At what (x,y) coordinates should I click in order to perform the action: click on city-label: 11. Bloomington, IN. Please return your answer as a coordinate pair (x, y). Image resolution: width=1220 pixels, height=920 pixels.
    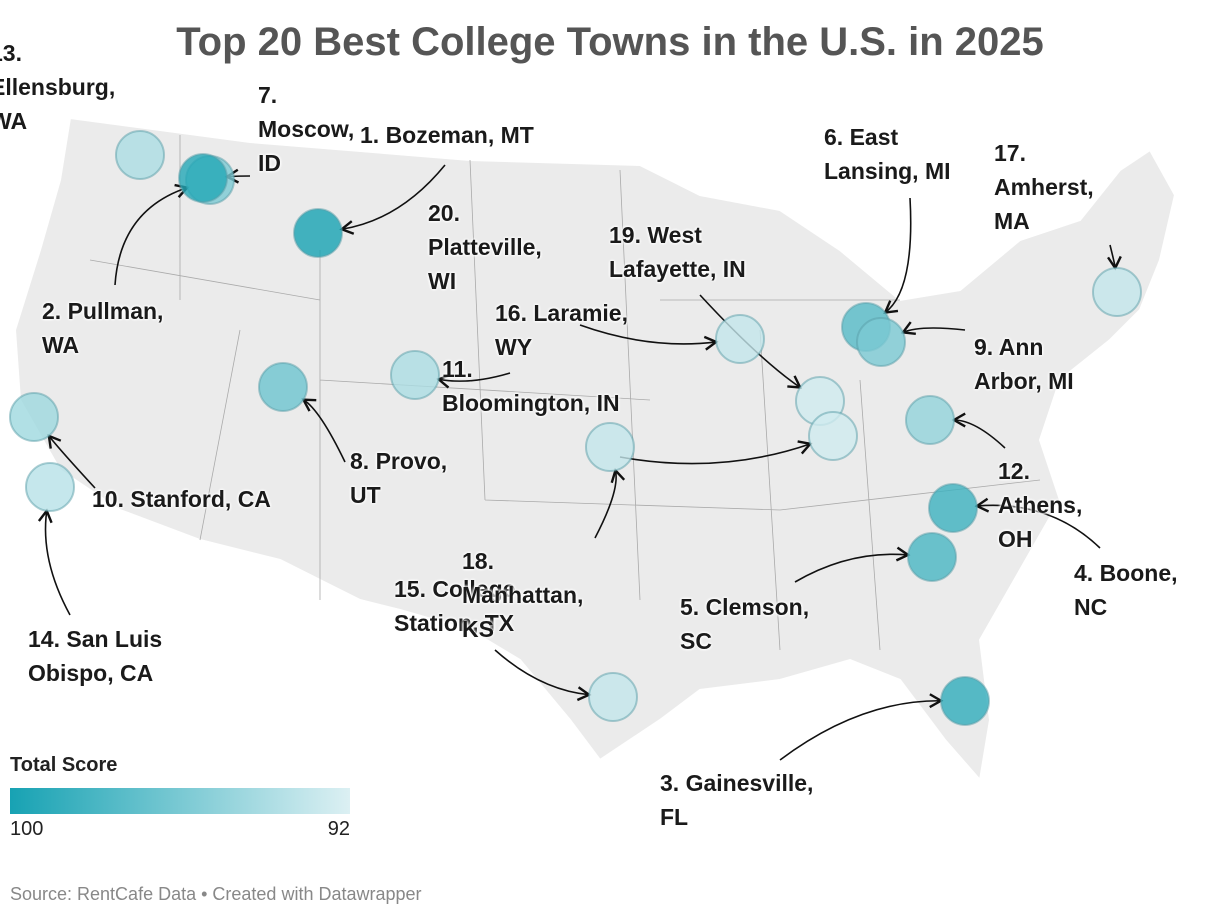
    Looking at the image, I should click on (531, 386).